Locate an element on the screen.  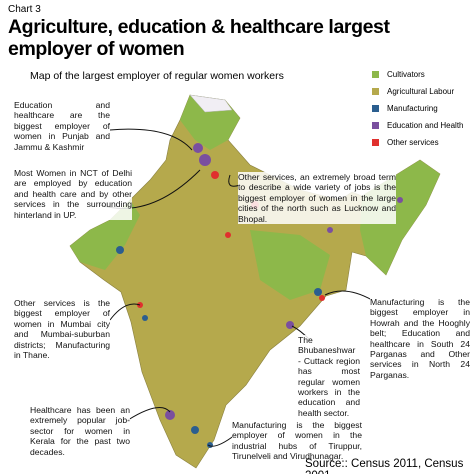
cultivators-region is located at coordinates (290, 265).